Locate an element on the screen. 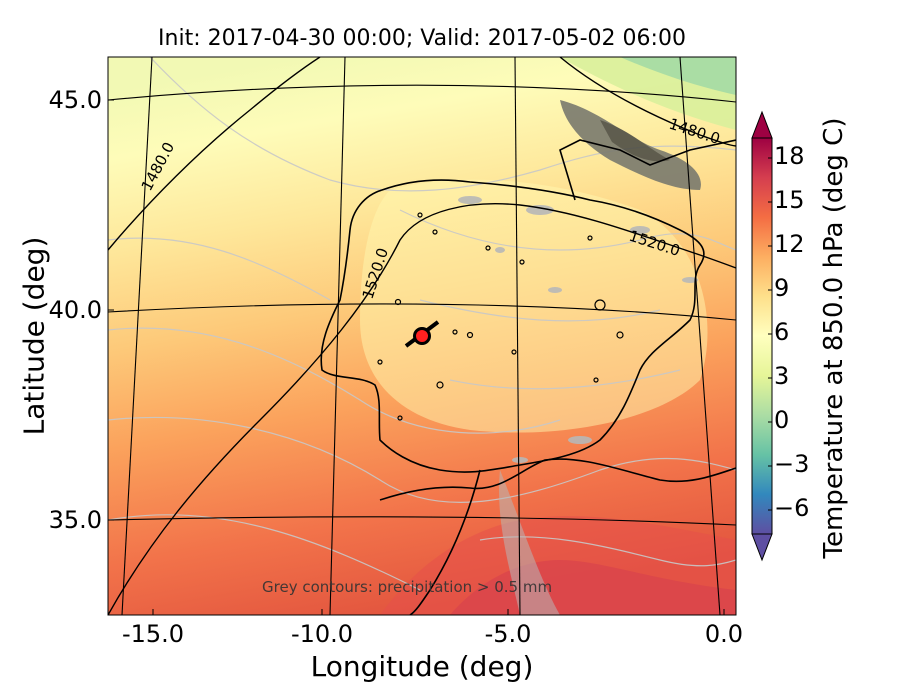  x-tick-label: -10.0 is located at coordinates (322, 634).